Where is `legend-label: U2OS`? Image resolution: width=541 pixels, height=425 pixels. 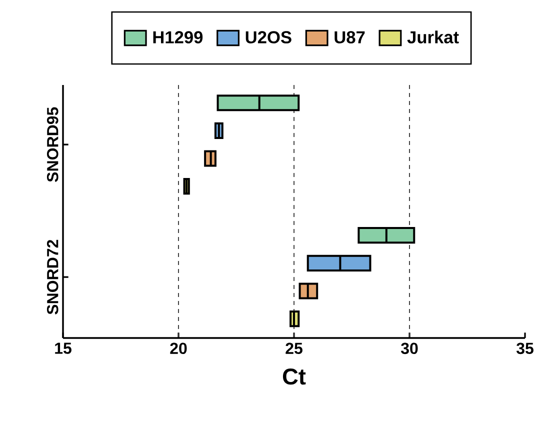 legend-label: U2OS is located at coordinates (269, 37).